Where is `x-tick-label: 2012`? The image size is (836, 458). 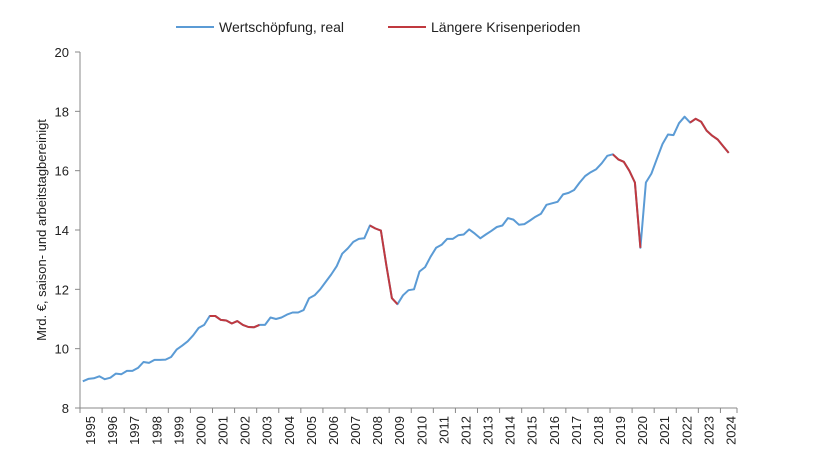
x-tick-label: 2012 is located at coordinates (465, 430).